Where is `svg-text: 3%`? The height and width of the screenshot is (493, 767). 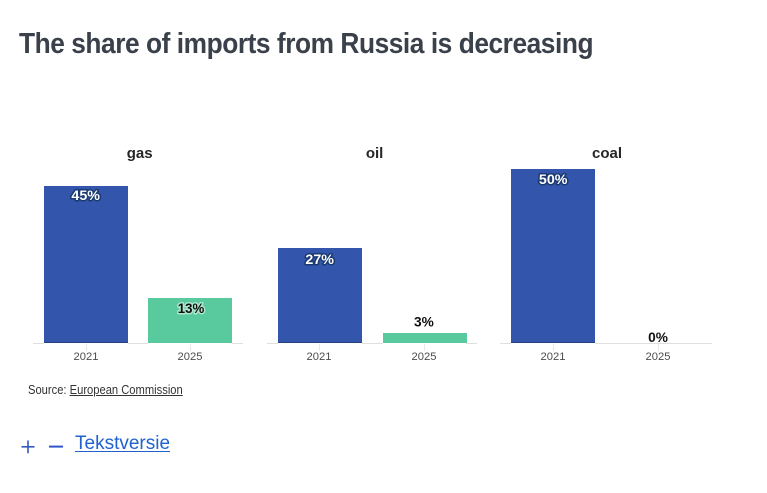 svg-text: 3% is located at coordinates (424, 322).